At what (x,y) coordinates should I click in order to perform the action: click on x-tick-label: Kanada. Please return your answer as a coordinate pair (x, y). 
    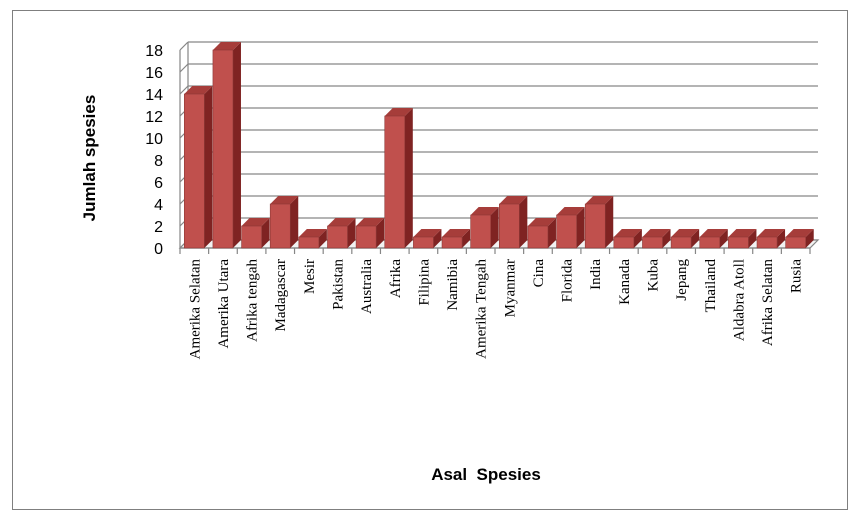
    Looking at the image, I should click on (625, 282).